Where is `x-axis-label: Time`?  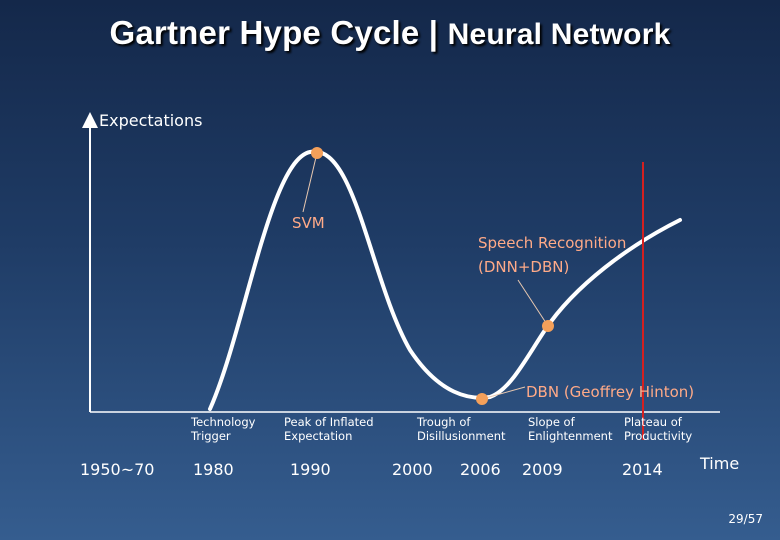
x-axis-label: Time is located at coordinates (720, 463).